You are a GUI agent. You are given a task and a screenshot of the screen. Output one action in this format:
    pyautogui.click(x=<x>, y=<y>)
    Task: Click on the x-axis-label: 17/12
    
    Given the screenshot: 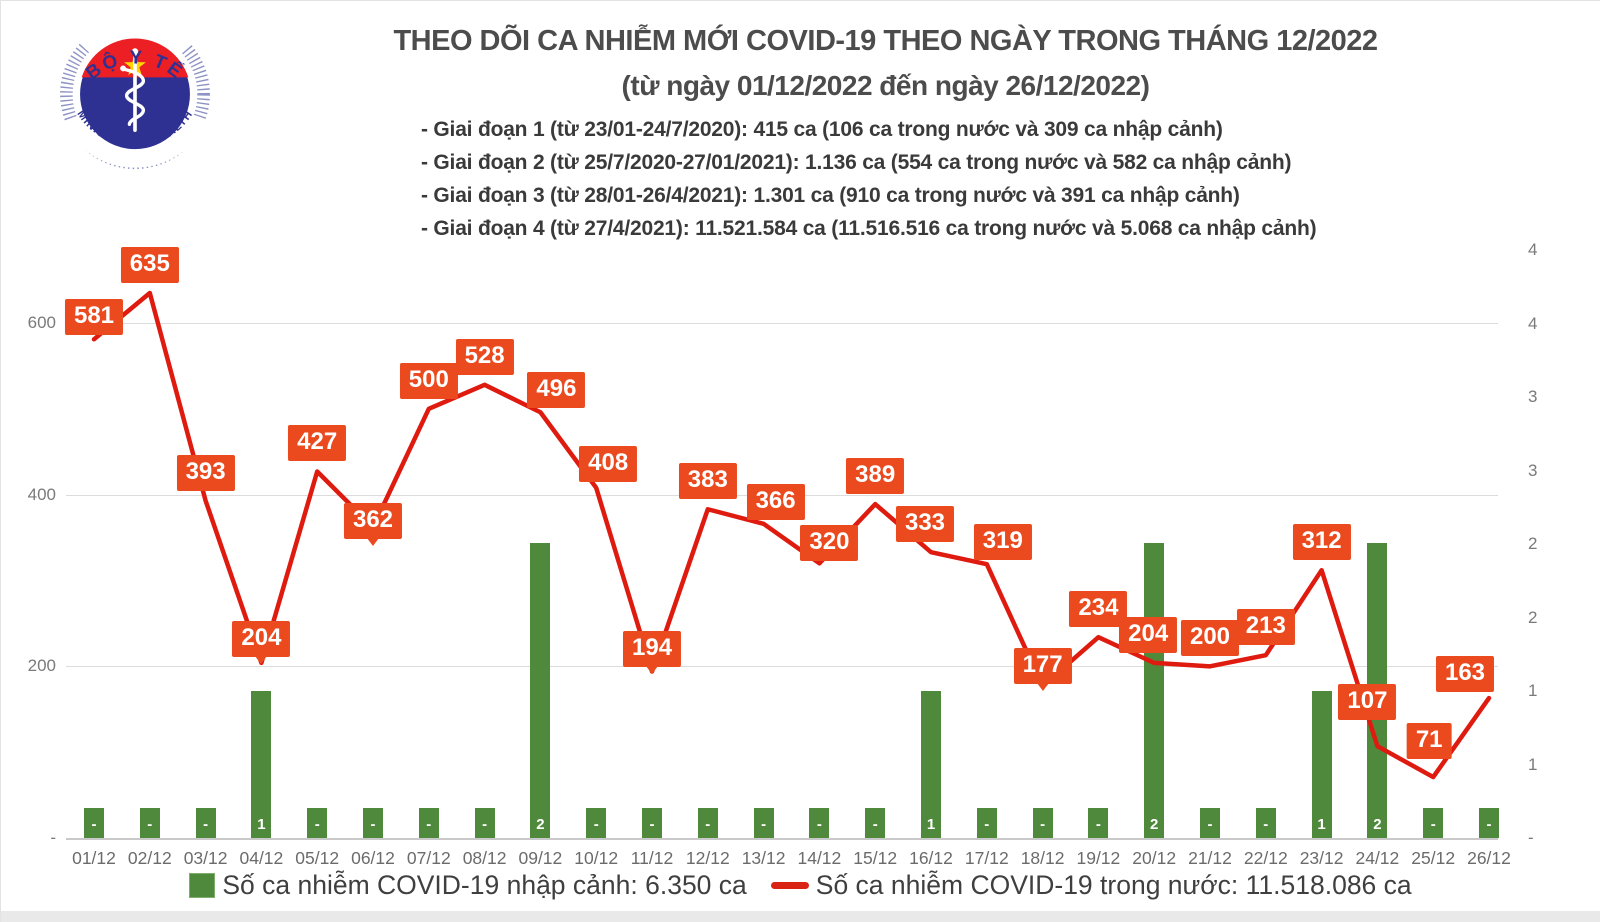 What is the action you would take?
    pyautogui.click(x=986, y=858)
    